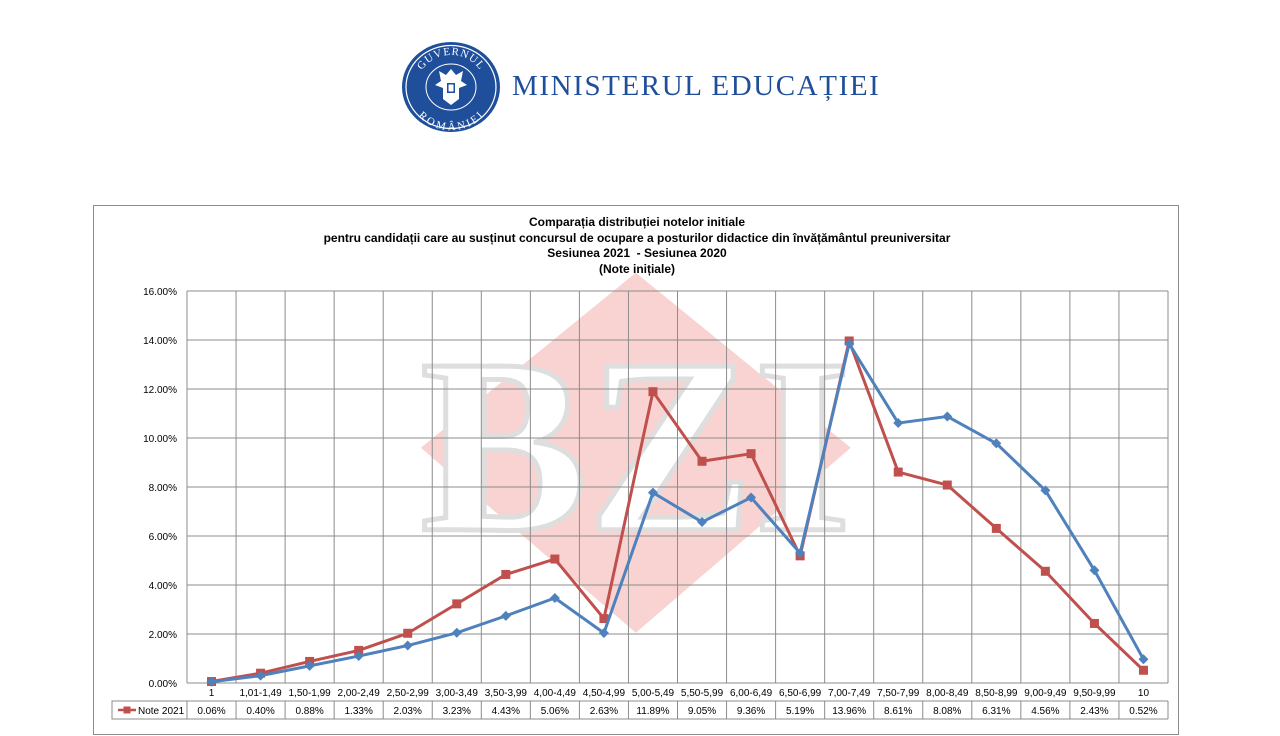 This screenshot has width=1280, height=736. What do you see at coordinates (849, 711) in the screenshot?
I see `data-label: 13.96%` at bounding box center [849, 711].